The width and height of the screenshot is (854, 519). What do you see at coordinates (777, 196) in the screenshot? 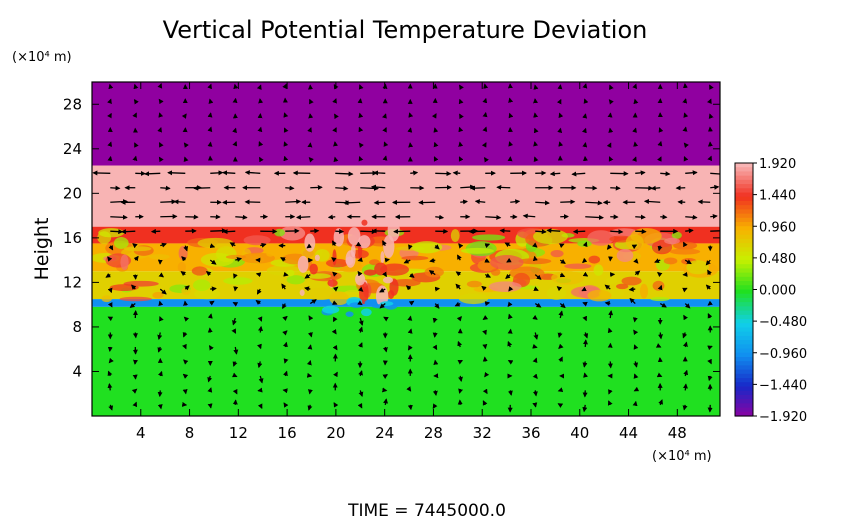
I see `colorbar-label: 1.440` at bounding box center [777, 196].